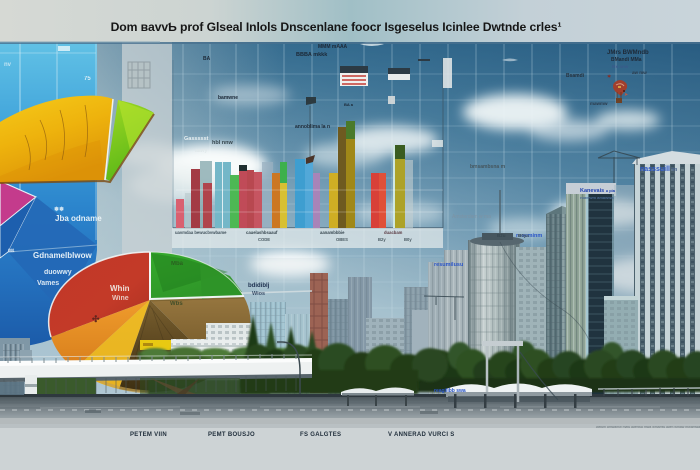 This screenshot has height=470, width=700. I want to click on svg-text: 75, so click(87, 79).